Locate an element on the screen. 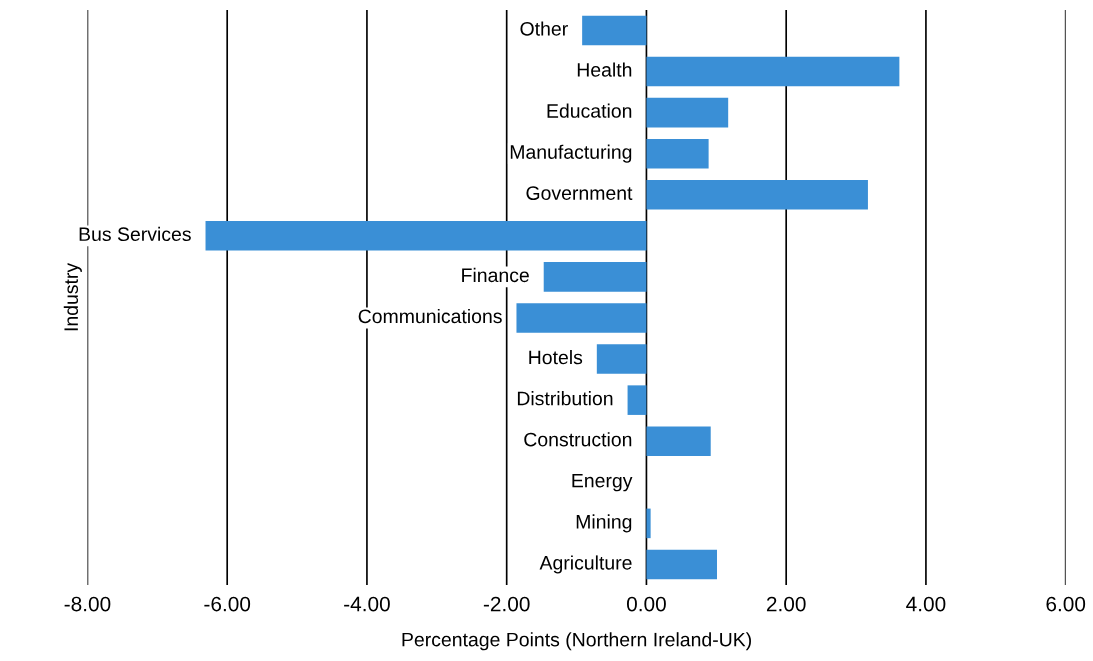  y-tick-label: Finance is located at coordinates (495, 275).